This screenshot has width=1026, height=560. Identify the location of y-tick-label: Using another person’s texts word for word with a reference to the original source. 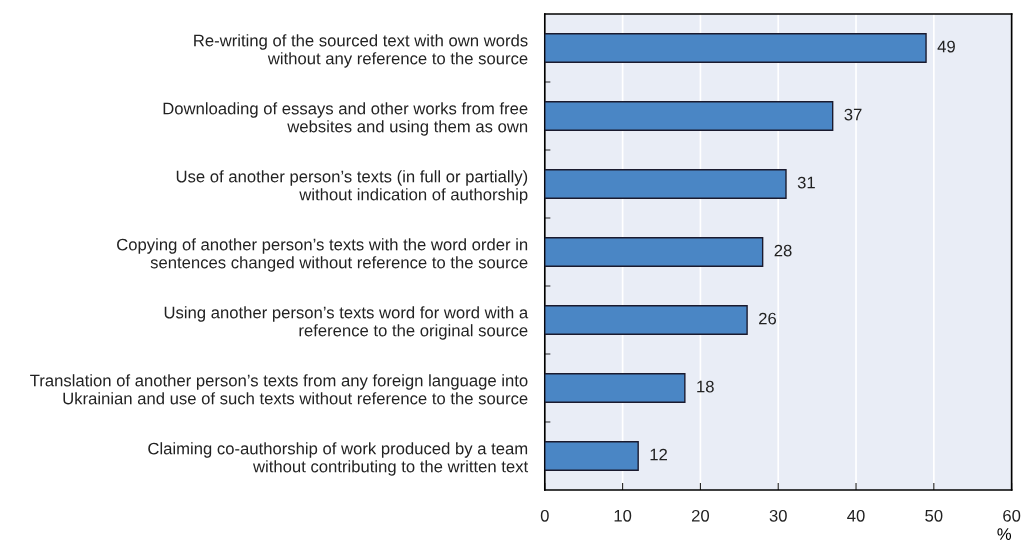
(346, 323).